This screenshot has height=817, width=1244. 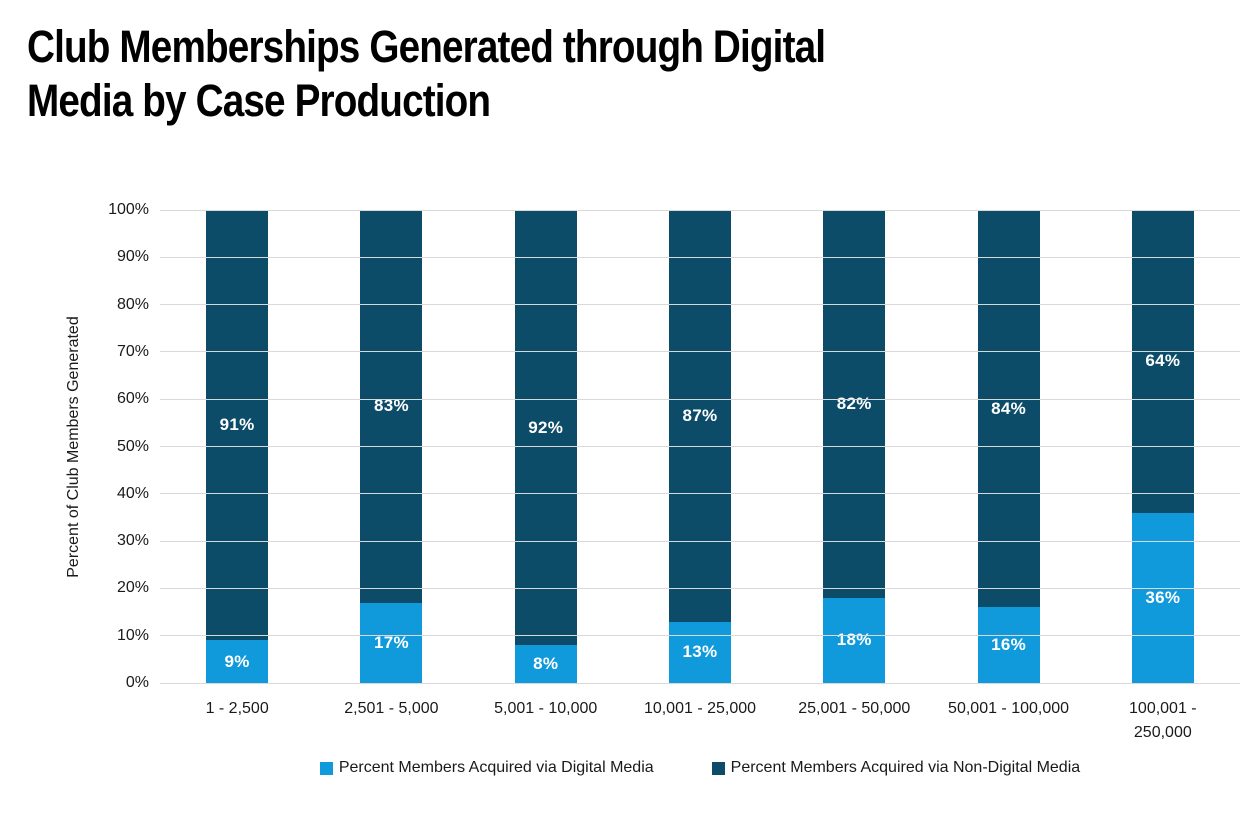 I want to click on bar-slot: 82% 18%, so click(x=854, y=446).